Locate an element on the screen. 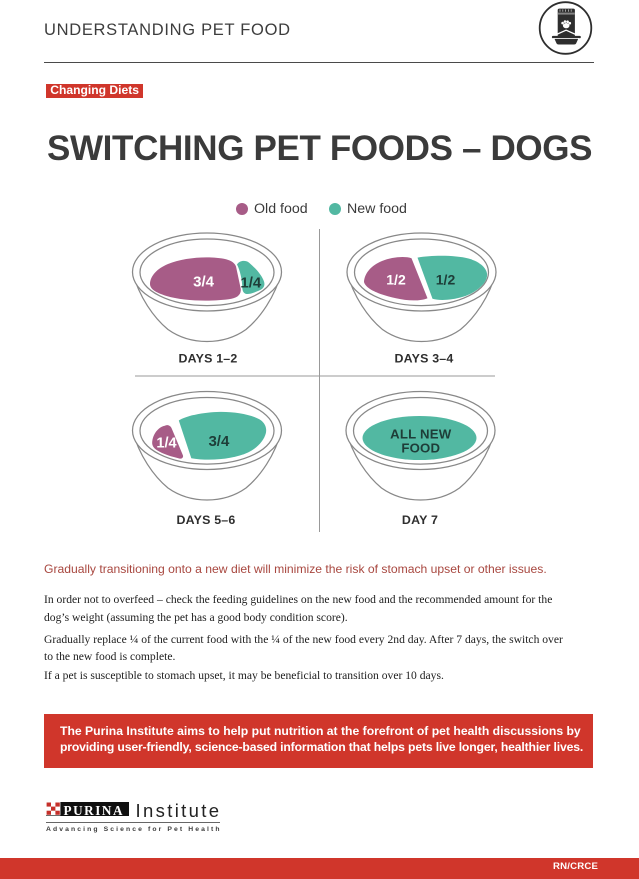 The width and height of the screenshot is (639, 879). svg-text: ALL NEW is located at coordinates (421, 434).